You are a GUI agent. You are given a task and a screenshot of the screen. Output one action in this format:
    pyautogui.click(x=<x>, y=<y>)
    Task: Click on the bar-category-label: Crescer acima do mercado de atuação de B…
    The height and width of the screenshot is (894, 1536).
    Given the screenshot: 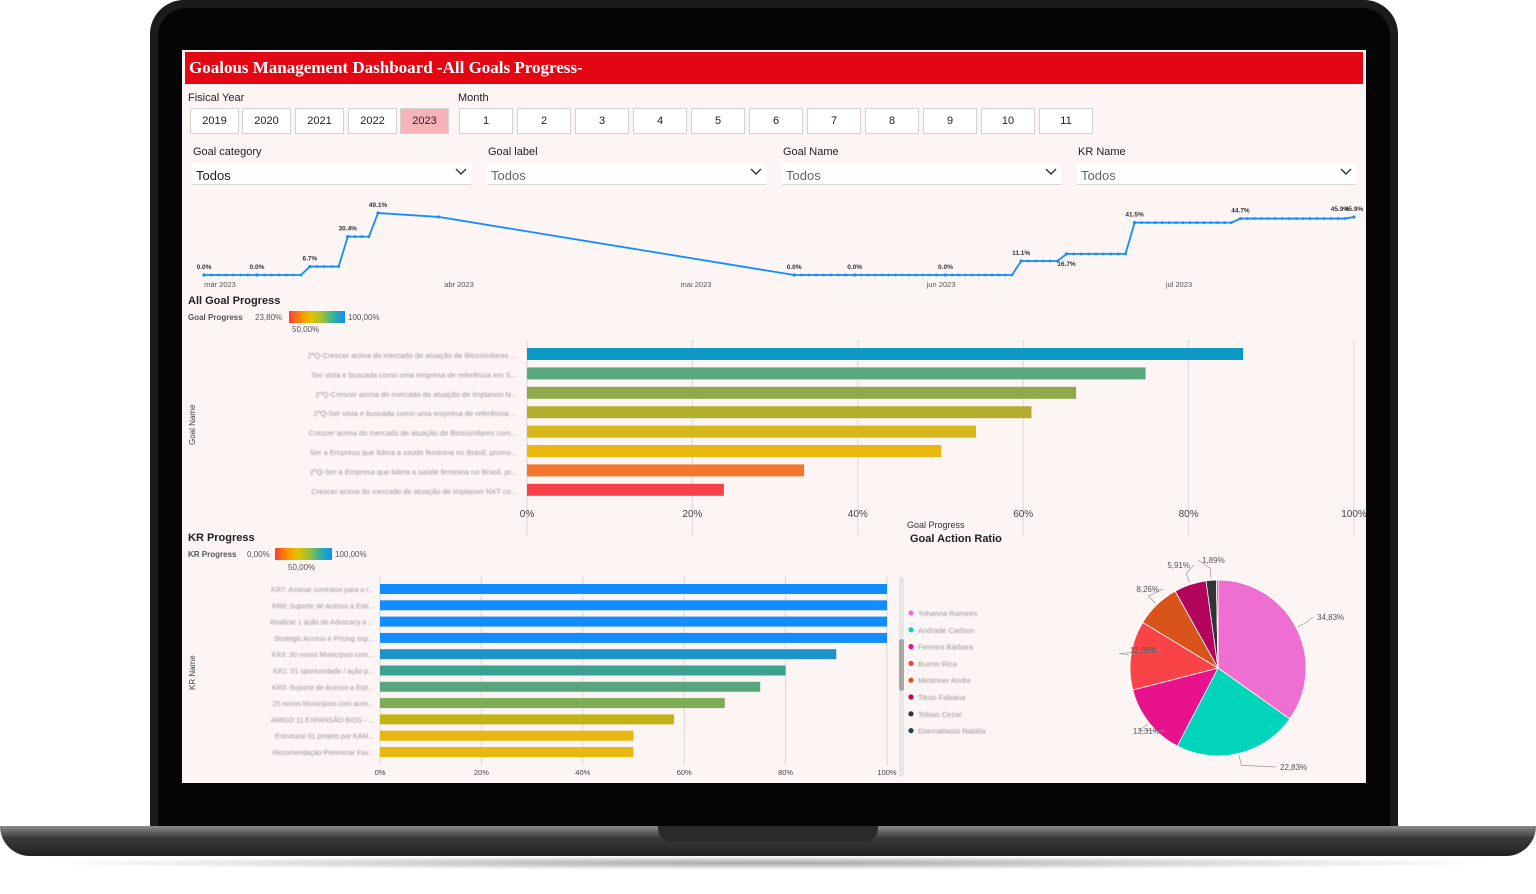 What is the action you would take?
    pyautogui.click(x=413, y=433)
    